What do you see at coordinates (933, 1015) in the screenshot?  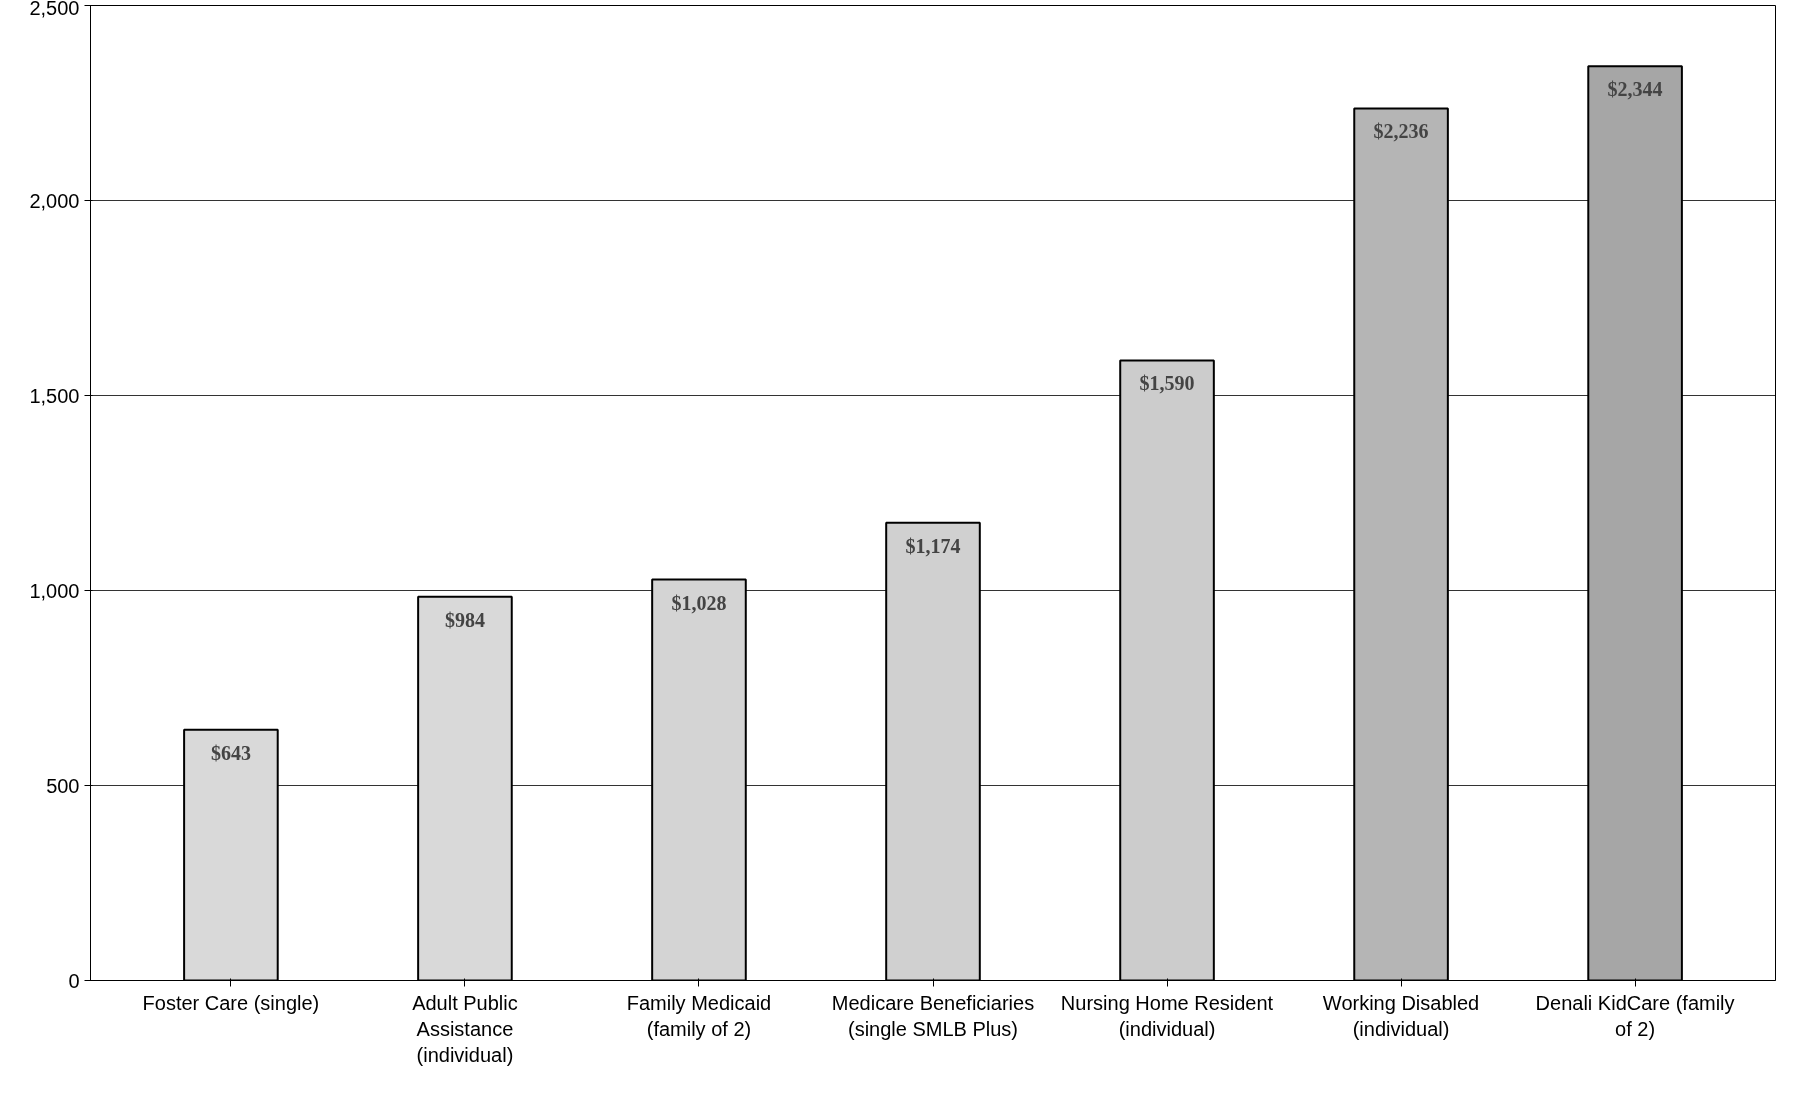 I see `x-tick-label: Medicare Beneficiaries (single SMLB Plus)` at bounding box center [933, 1015].